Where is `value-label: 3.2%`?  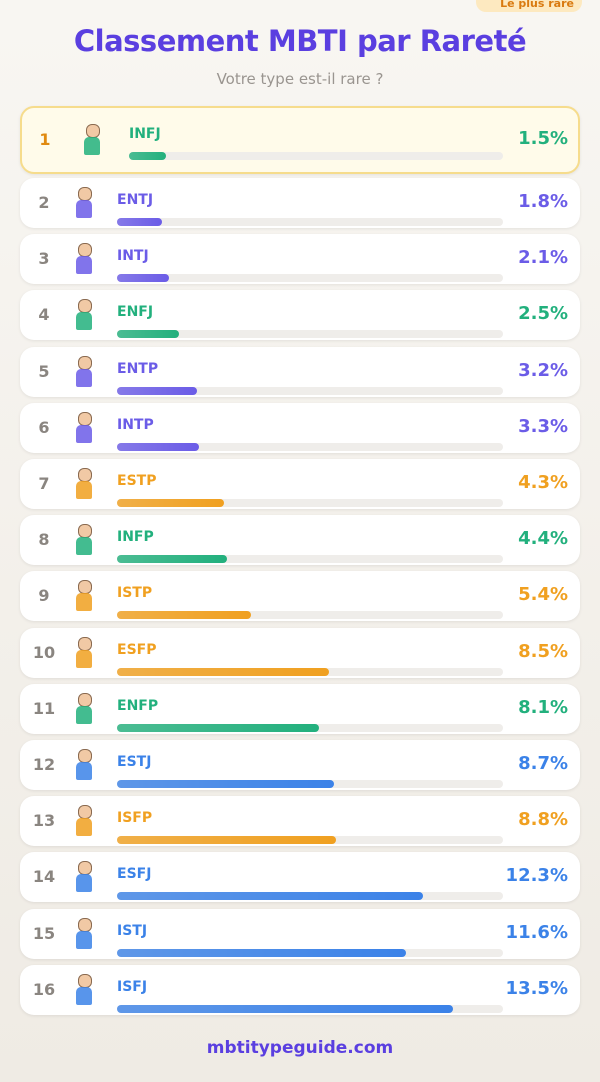
value-label: 3.2% is located at coordinates (543, 370).